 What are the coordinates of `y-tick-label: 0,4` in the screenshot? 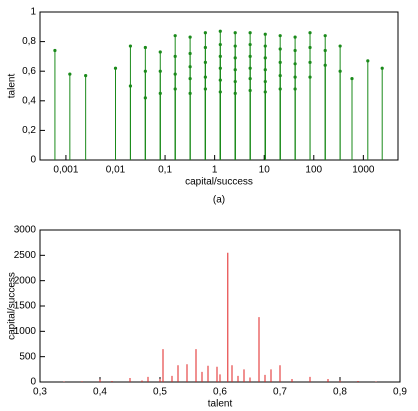 It's located at (29, 100).